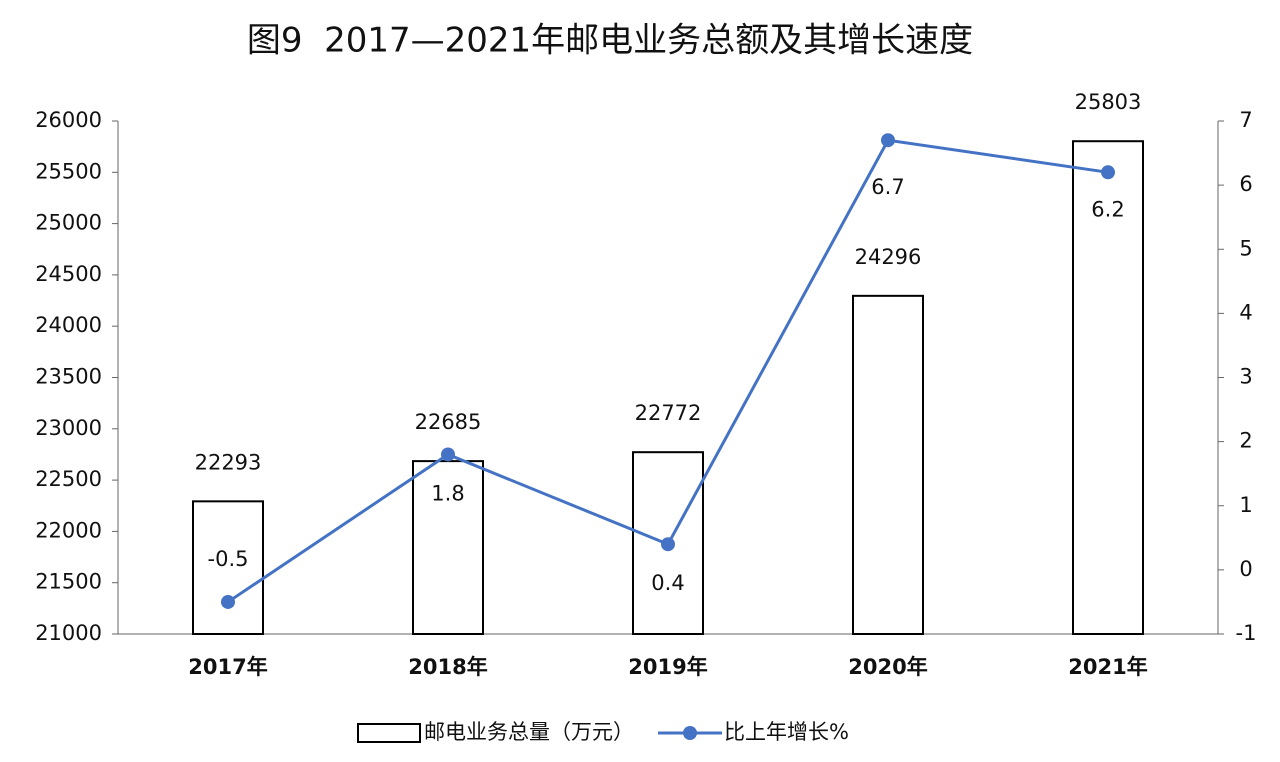 This screenshot has width=1280, height=762. Describe the element at coordinates (610, 41) in the screenshot. I see `chart-title: 图9 2017—2021年邮电业务总额及其增长速度` at that location.